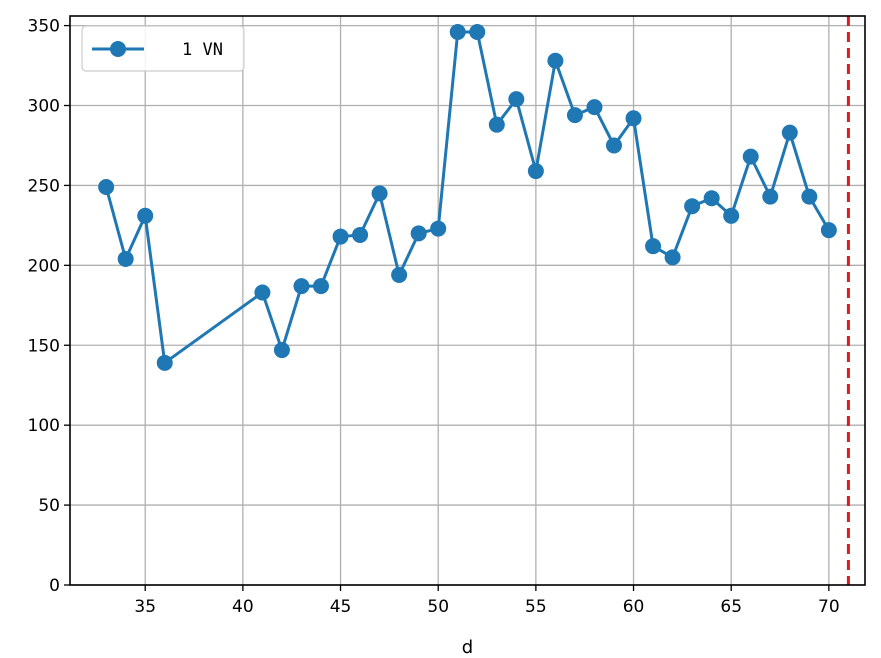 The height and width of the screenshot is (658, 881). I want to click on legend-label: 1 VN, so click(202, 50).